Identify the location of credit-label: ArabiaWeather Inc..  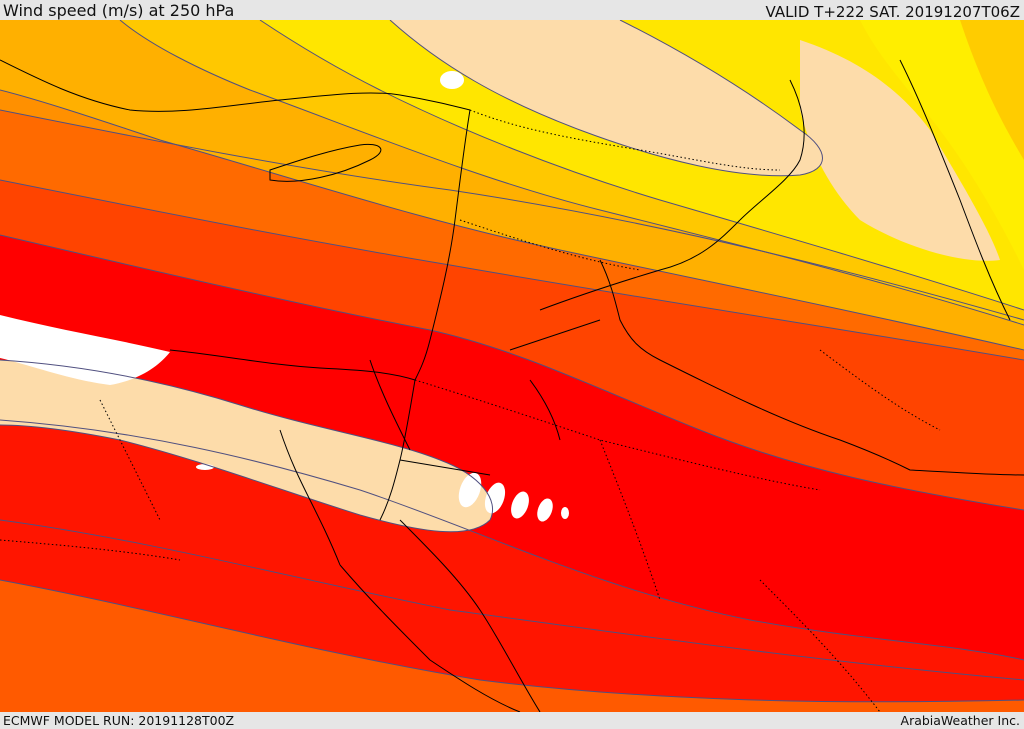
(960, 720).